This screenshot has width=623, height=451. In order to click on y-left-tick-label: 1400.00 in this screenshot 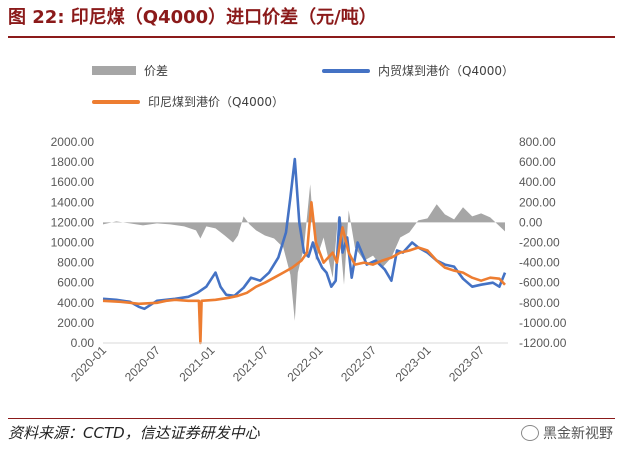, I will do `click(73, 202)`.